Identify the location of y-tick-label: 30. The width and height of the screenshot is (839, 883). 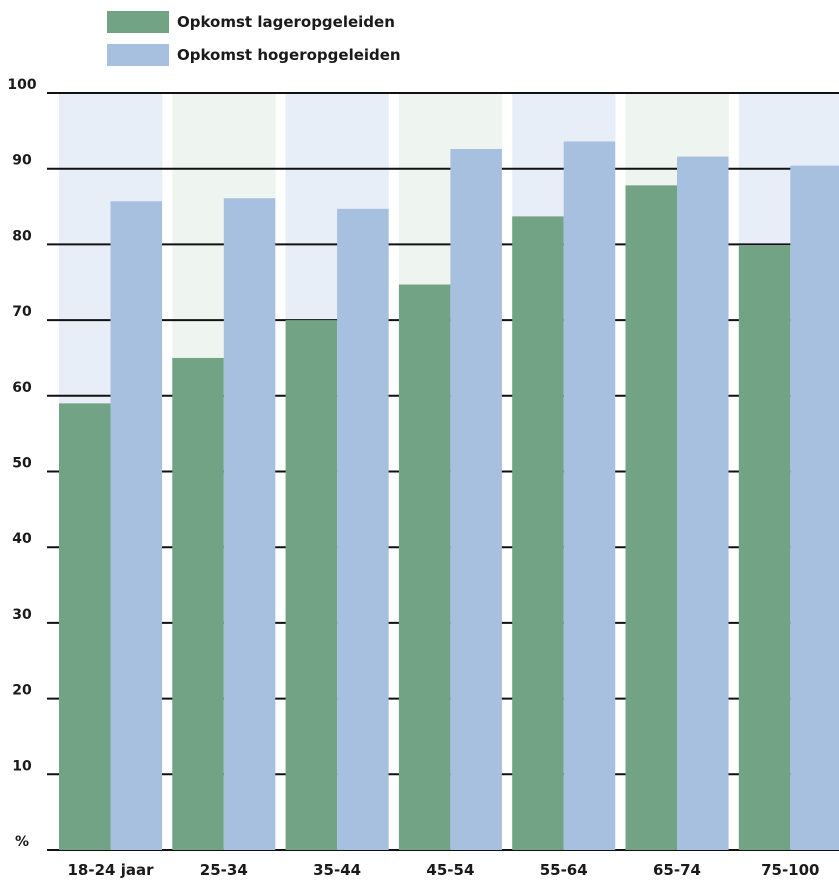
(22, 615).